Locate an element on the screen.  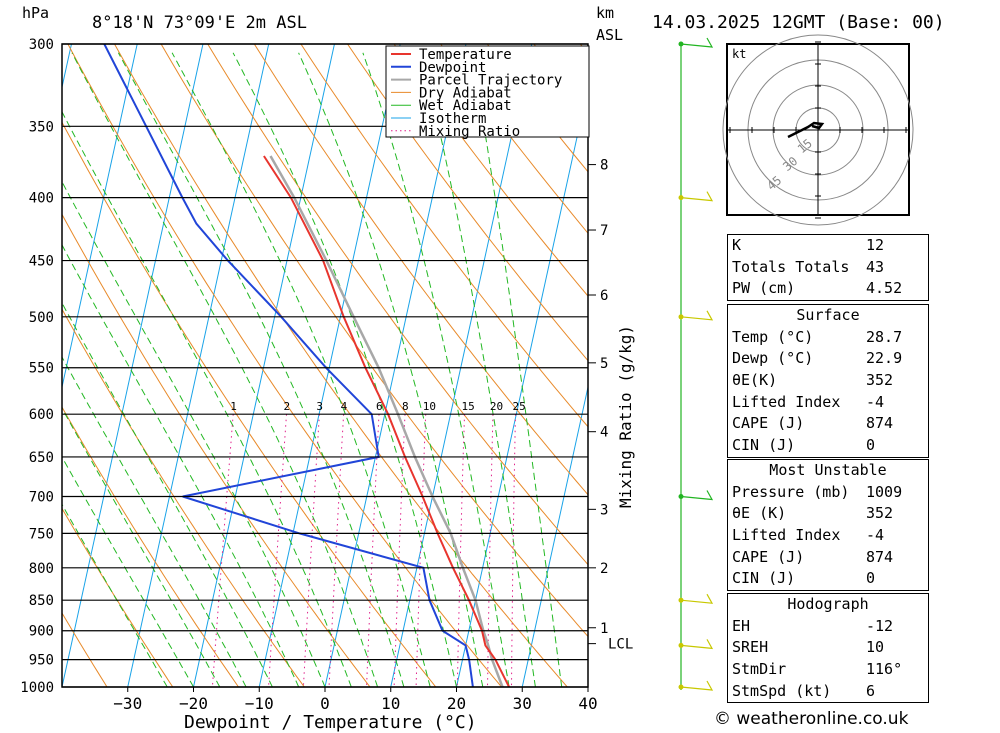
mu-pressure-row: Pressure (mb) 1009 is located at coordinates (817, 491).